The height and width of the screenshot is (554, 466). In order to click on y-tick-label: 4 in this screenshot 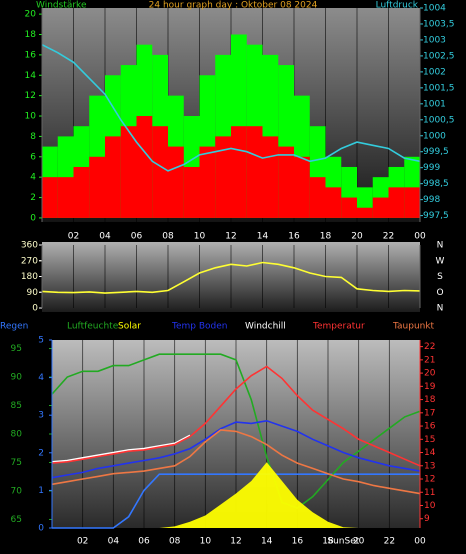, I will do `click(33, 178)`.